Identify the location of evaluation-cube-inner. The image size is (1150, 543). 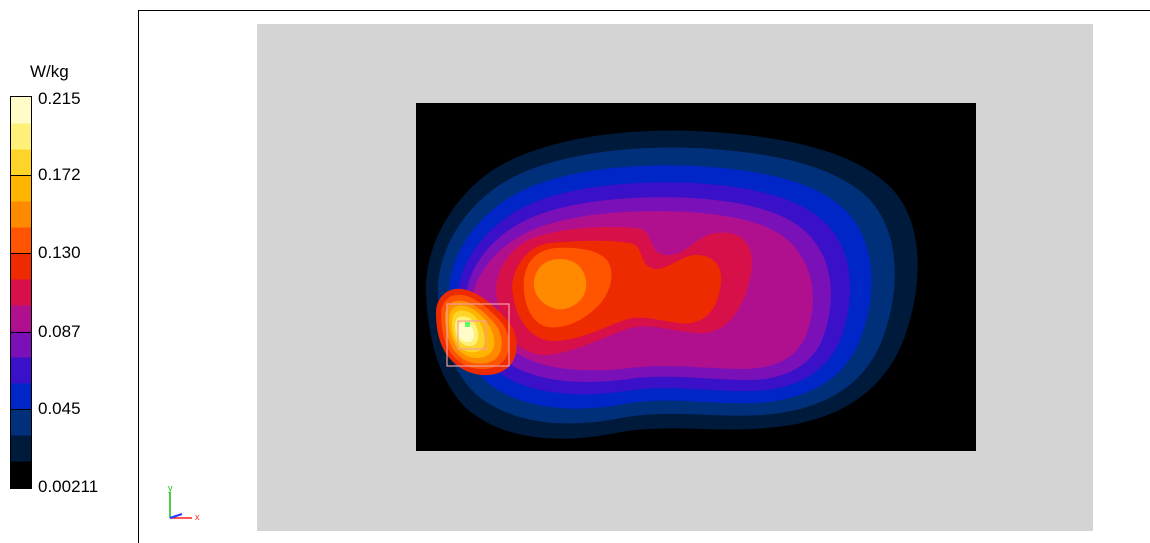
(472, 335).